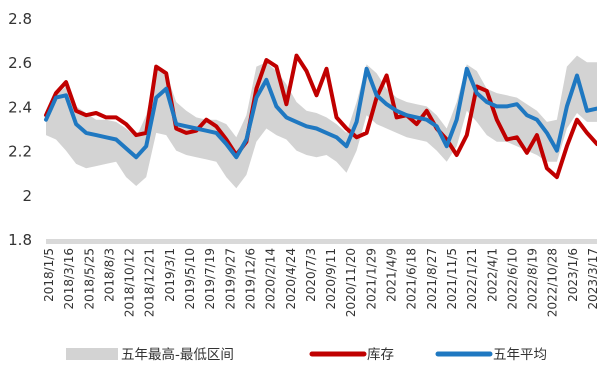 Image resolution: width=597 pixels, height=365 pixels. What do you see at coordinates (69, 279) in the screenshot?
I see `x-tick-label: 2018/3/16` at bounding box center [69, 279].